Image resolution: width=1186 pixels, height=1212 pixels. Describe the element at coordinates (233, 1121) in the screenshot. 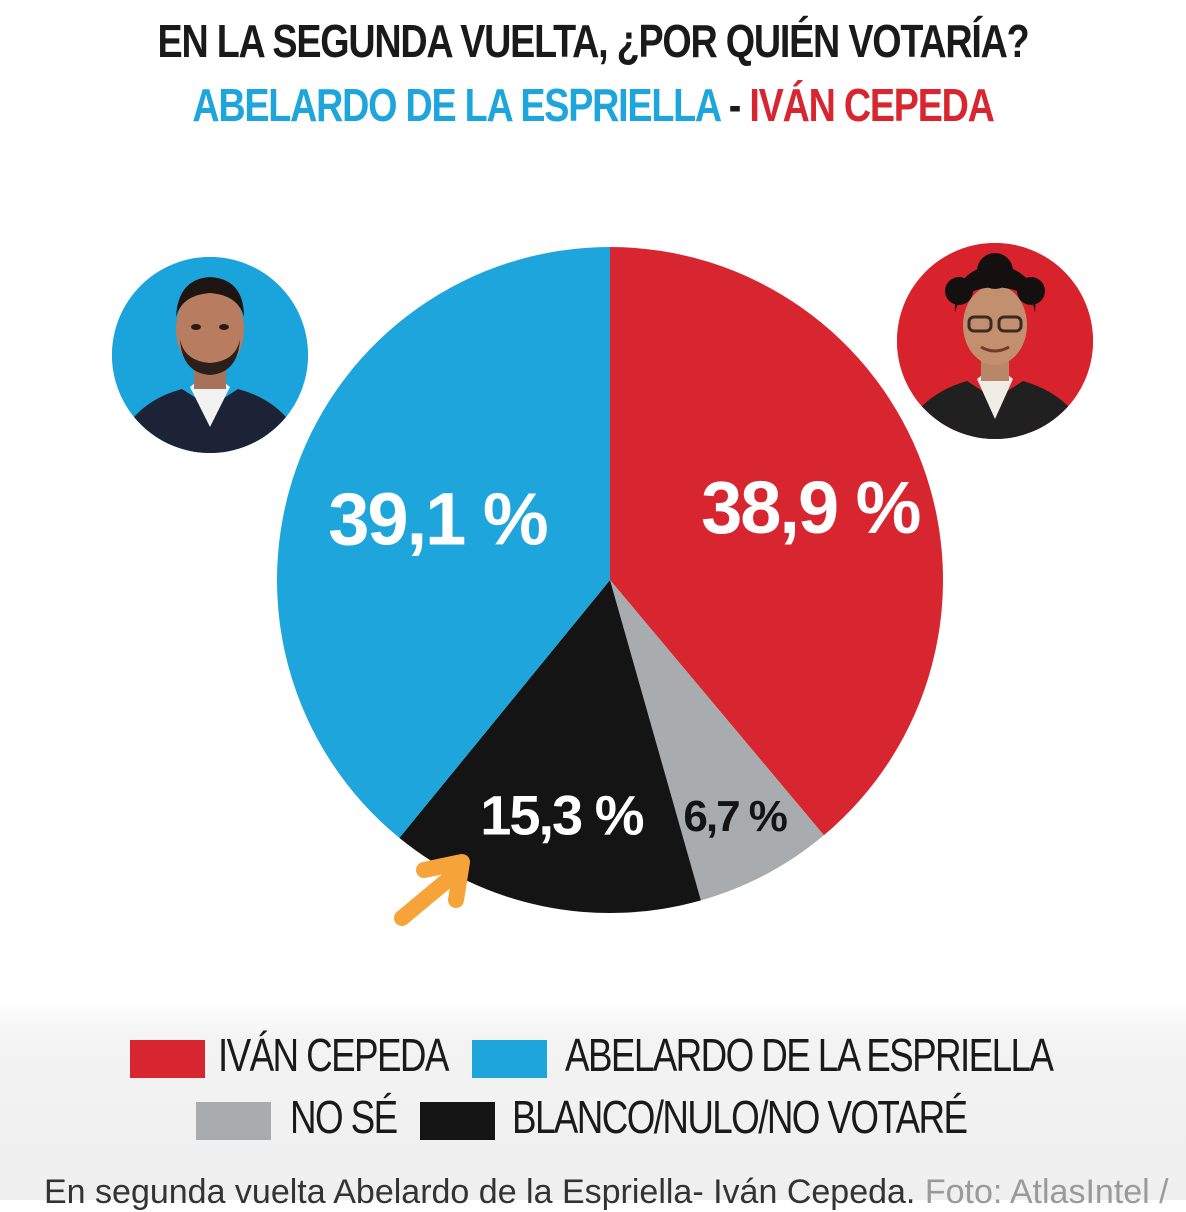

I see `legend-swatch-no-se` at that location.